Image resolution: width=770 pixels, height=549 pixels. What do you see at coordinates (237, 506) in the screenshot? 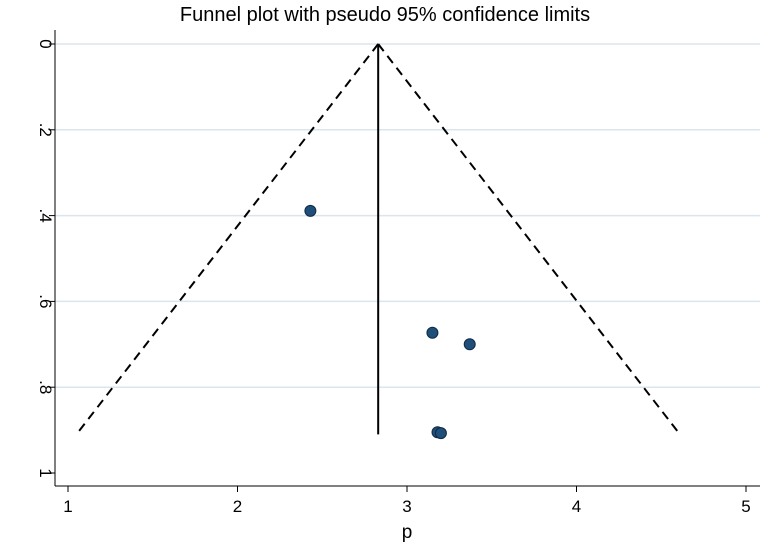
I see `x-tick-label: 2` at bounding box center [237, 506].